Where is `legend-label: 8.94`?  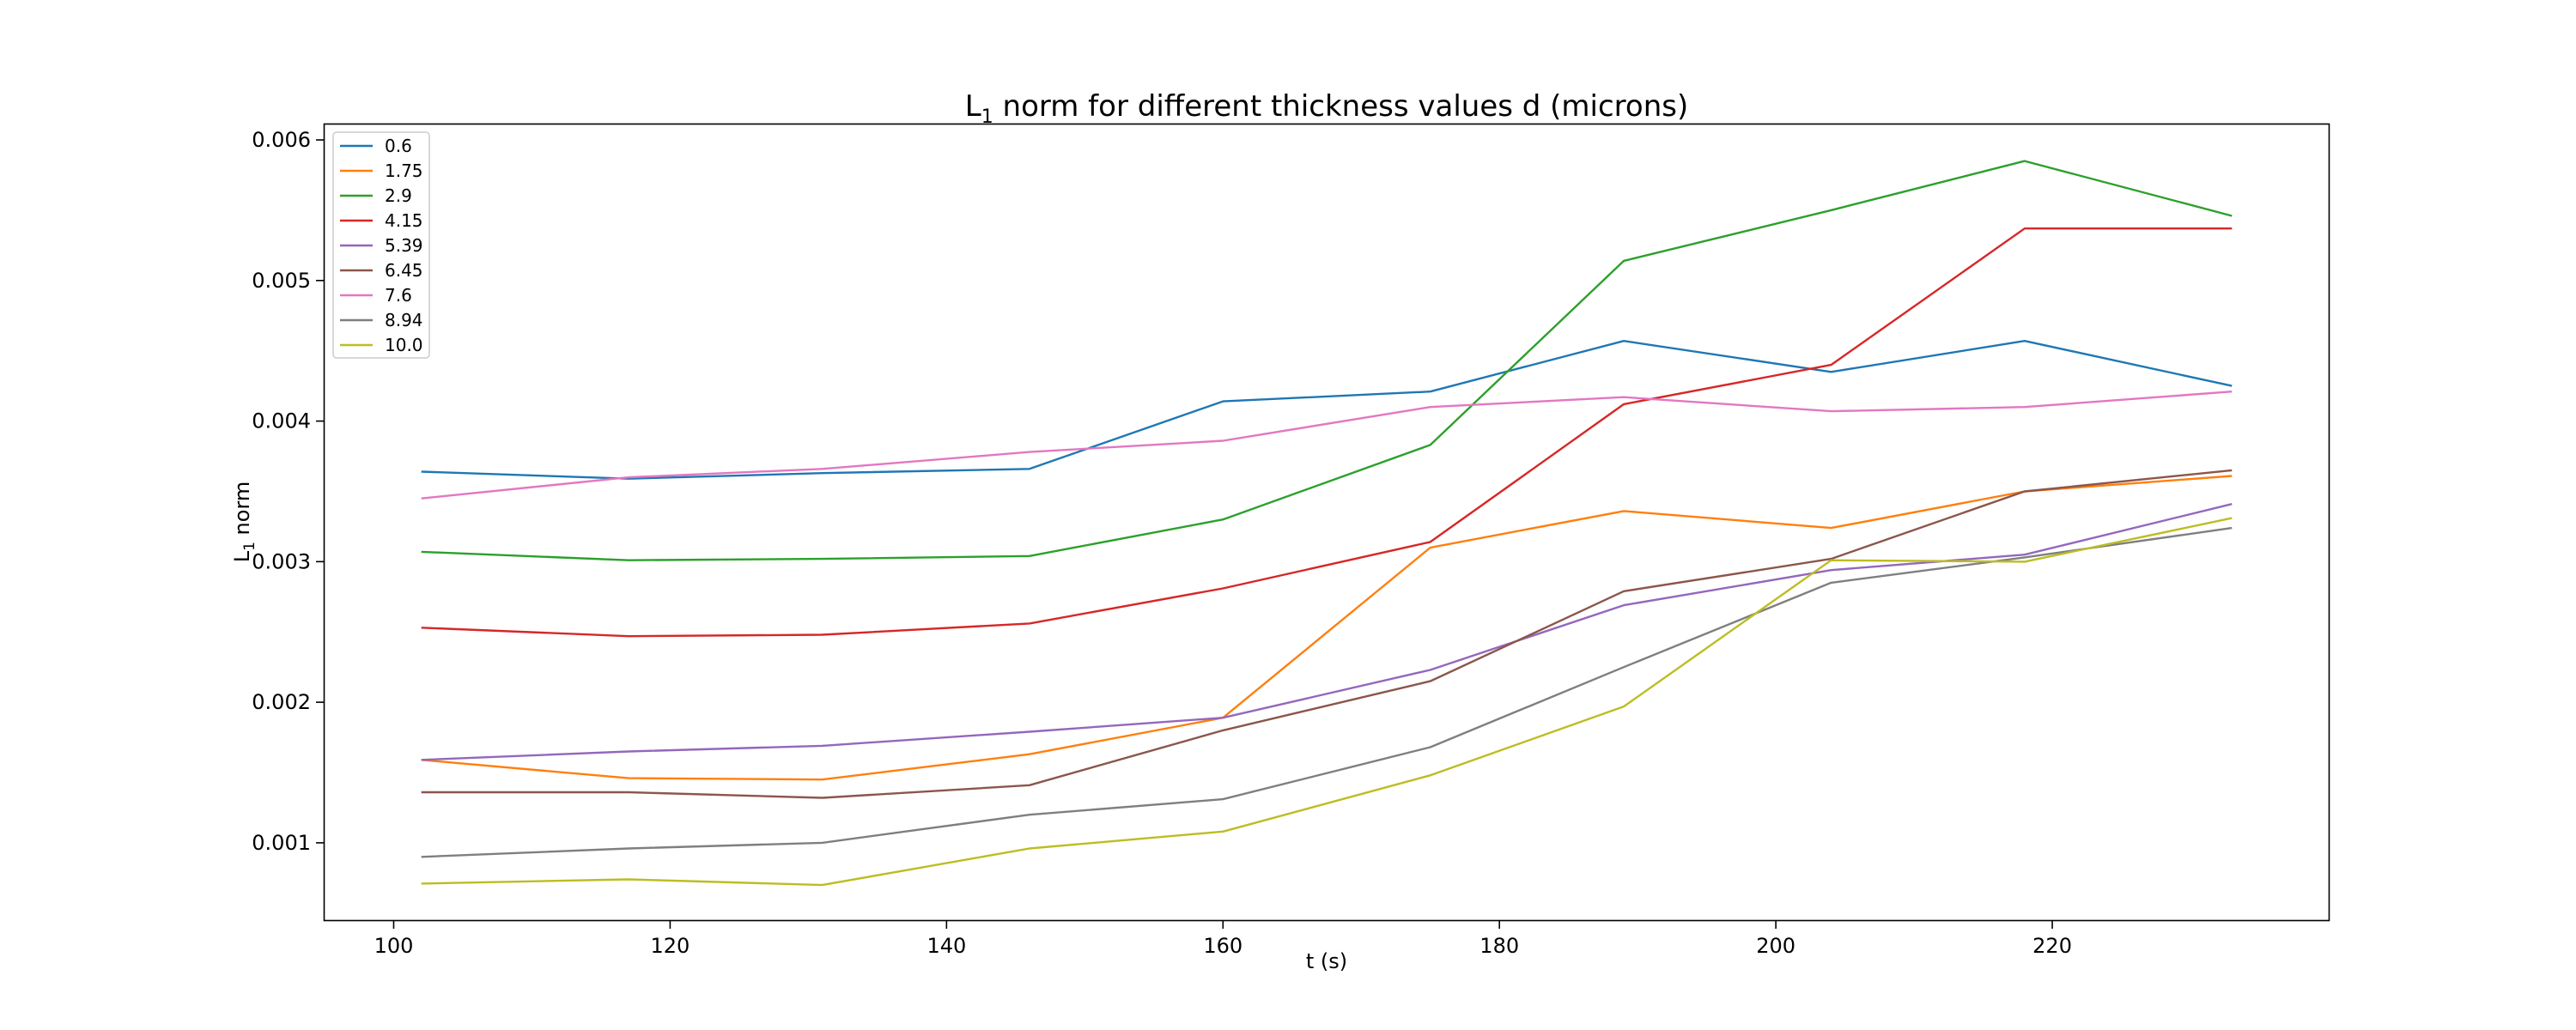 legend-label: 8.94 is located at coordinates (404, 320).